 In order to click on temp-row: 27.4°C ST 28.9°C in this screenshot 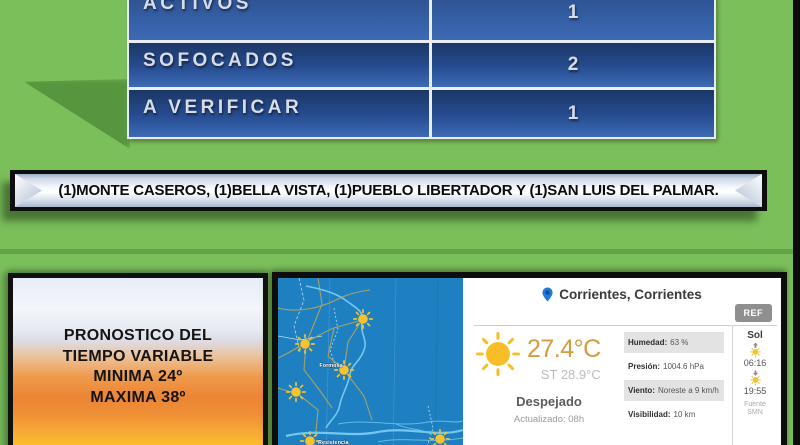, I will do `click(549, 357)`.